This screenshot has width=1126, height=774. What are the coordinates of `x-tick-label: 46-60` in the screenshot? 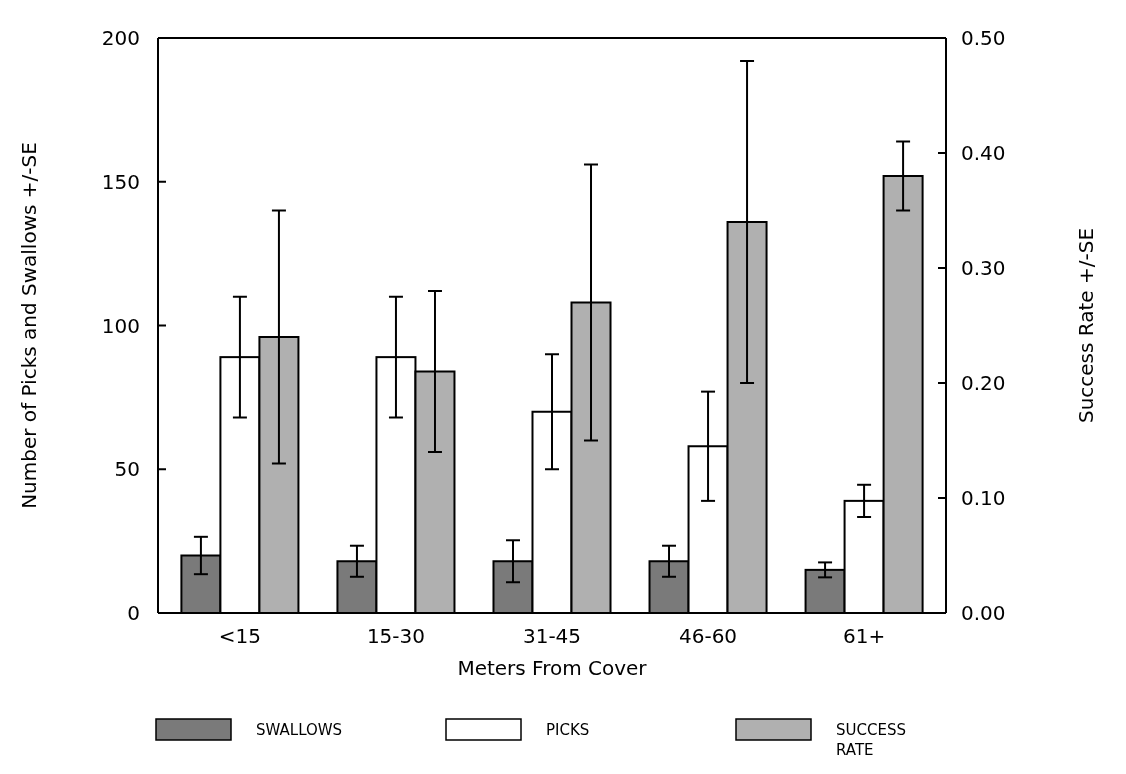 It's located at (708, 636).